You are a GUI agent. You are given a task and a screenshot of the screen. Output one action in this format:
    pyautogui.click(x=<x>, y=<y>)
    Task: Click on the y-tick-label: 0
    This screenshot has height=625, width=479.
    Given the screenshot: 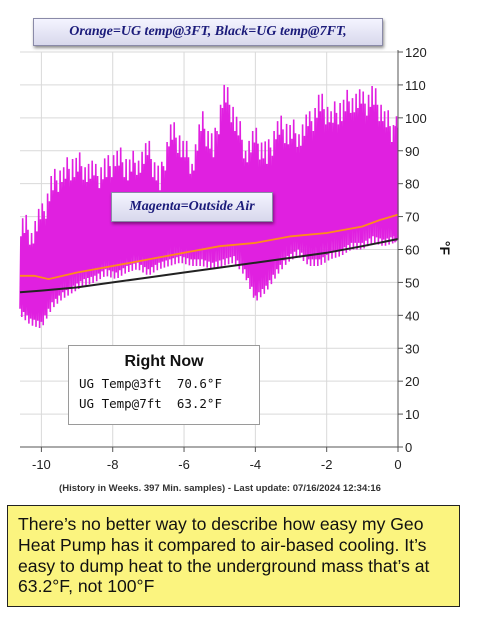 What is the action you would take?
    pyautogui.click(x=408, y=447)
    